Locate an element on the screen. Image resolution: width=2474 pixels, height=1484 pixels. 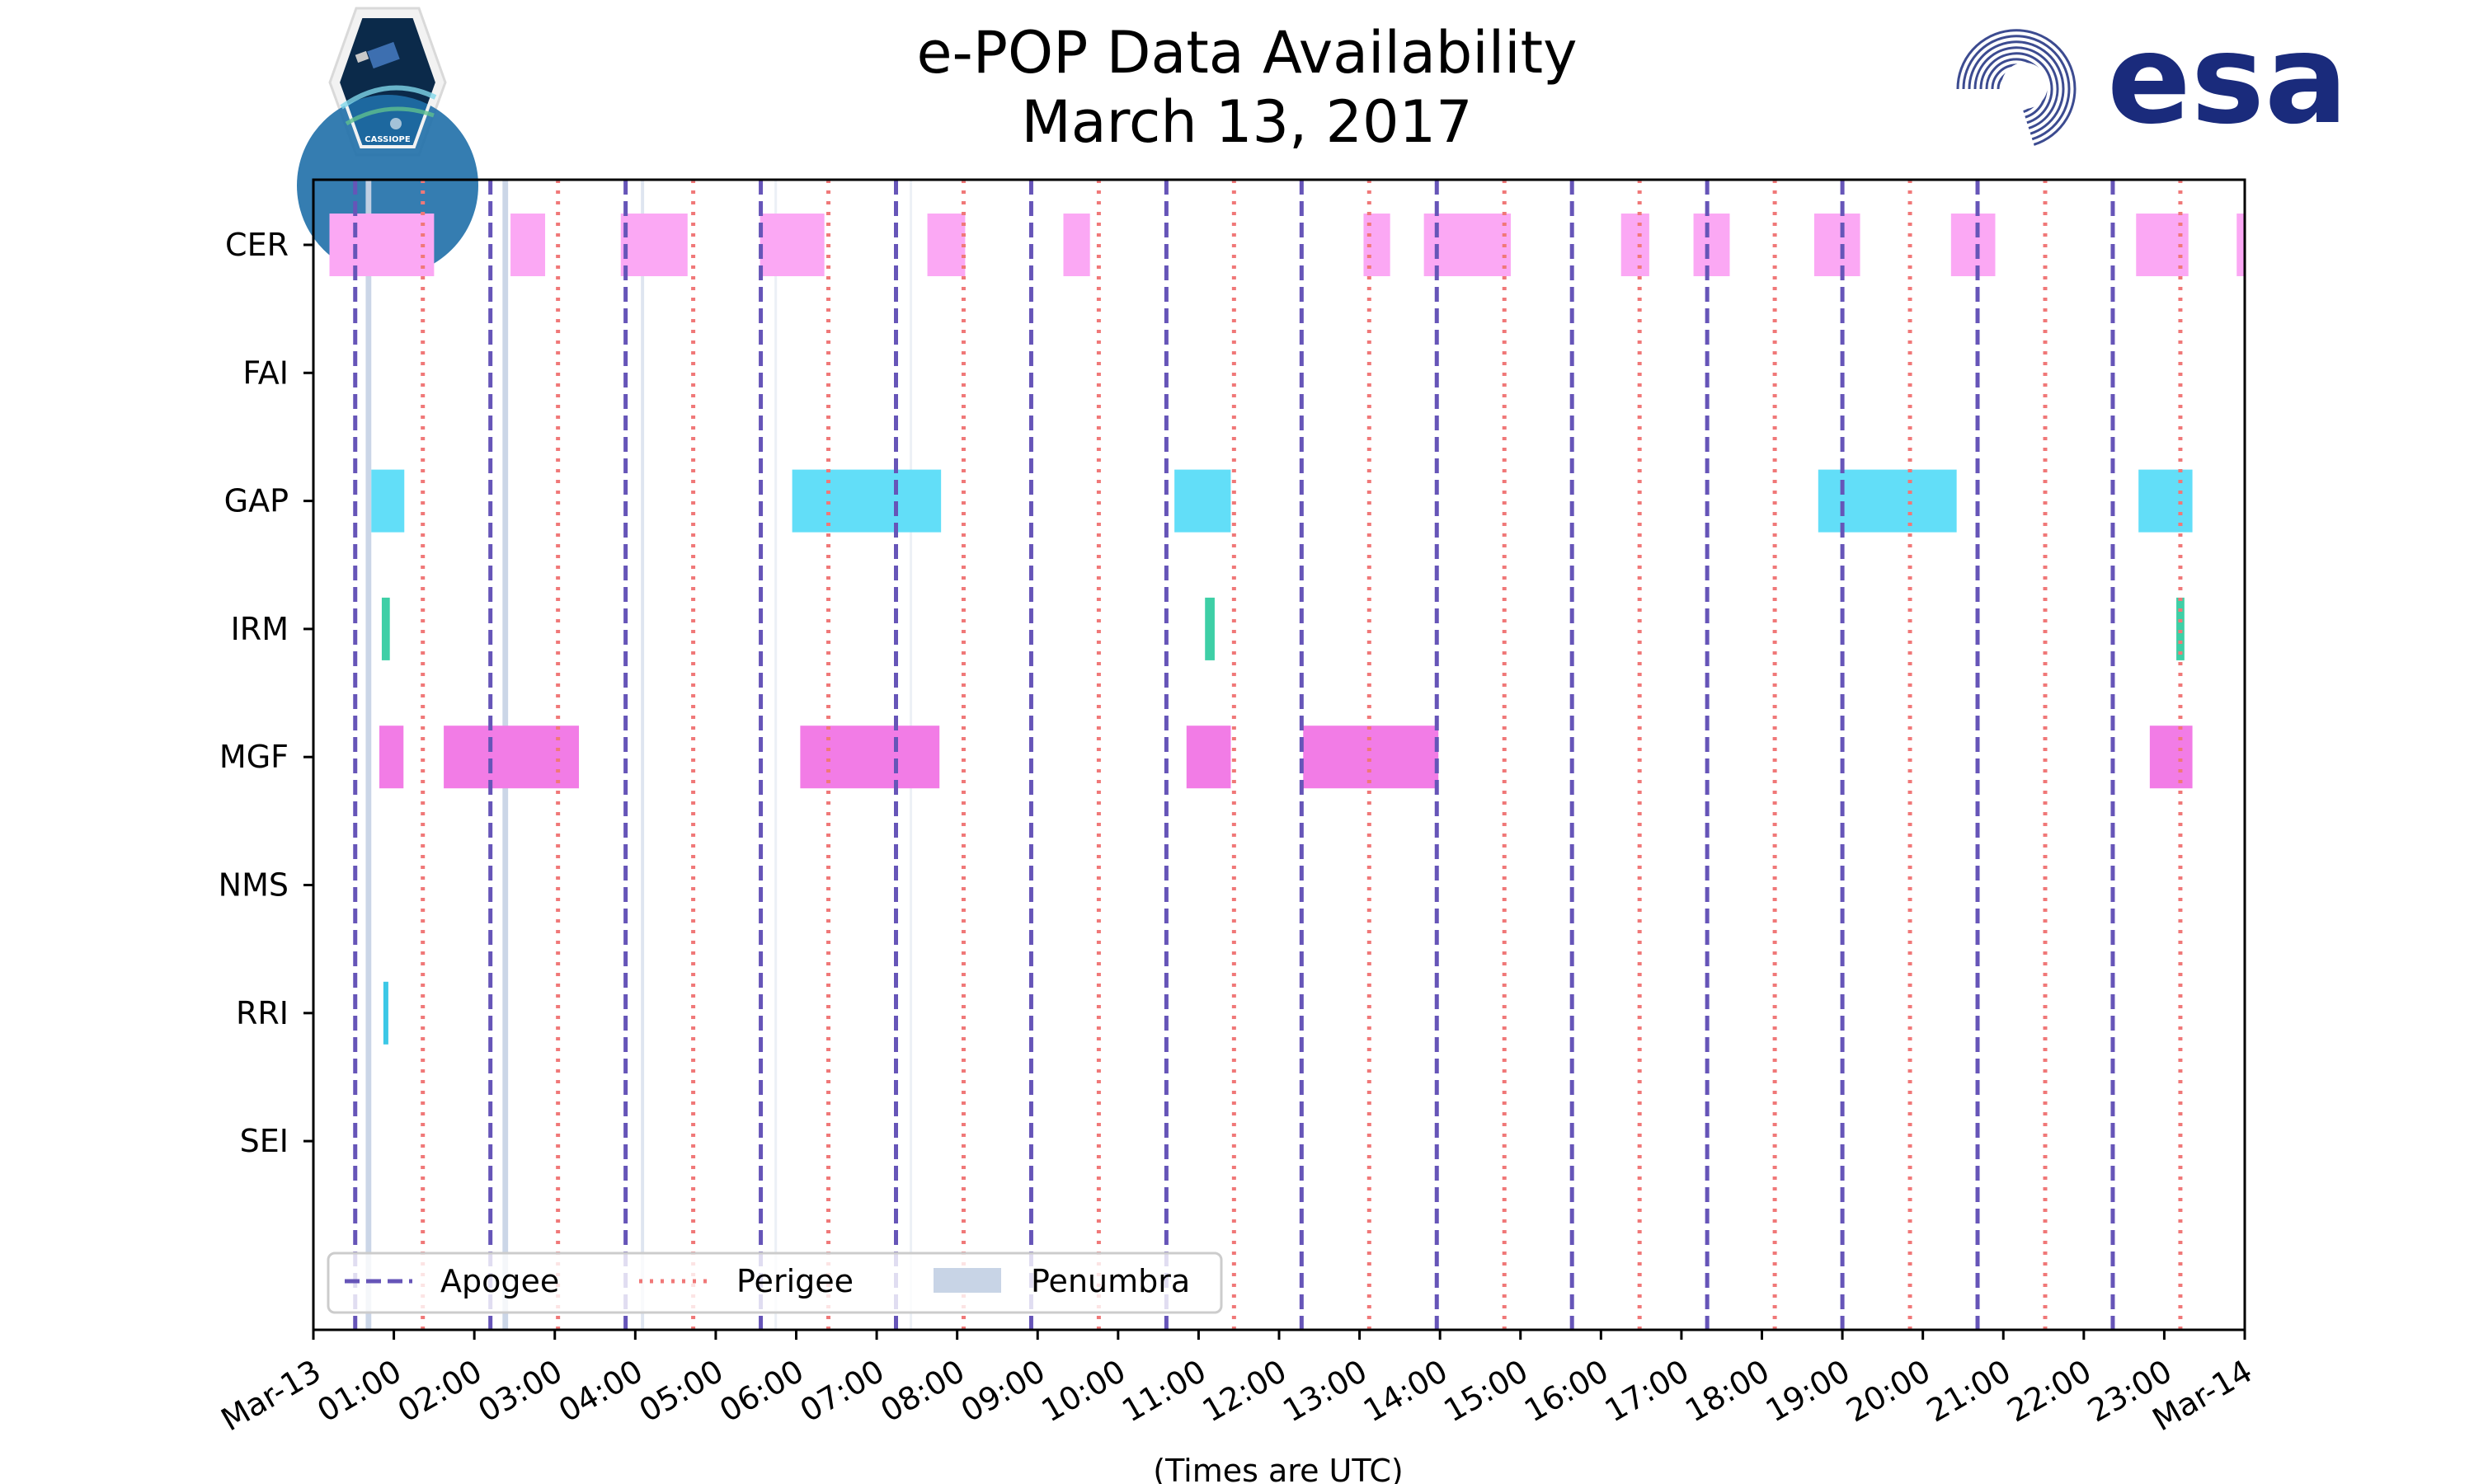
esa-swirl-arc is located at coordinates (2016, 87).